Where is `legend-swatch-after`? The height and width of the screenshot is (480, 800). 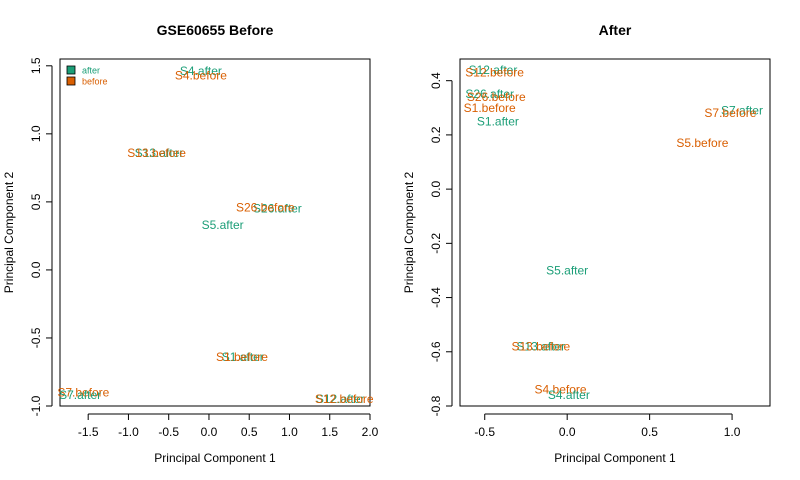
legend-swatch-after is located at coordinates (71, 70).